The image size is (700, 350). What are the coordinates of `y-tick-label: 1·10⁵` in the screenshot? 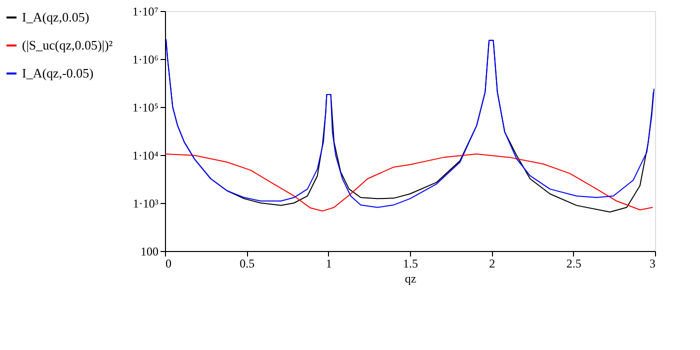 It's located at (145, 107).